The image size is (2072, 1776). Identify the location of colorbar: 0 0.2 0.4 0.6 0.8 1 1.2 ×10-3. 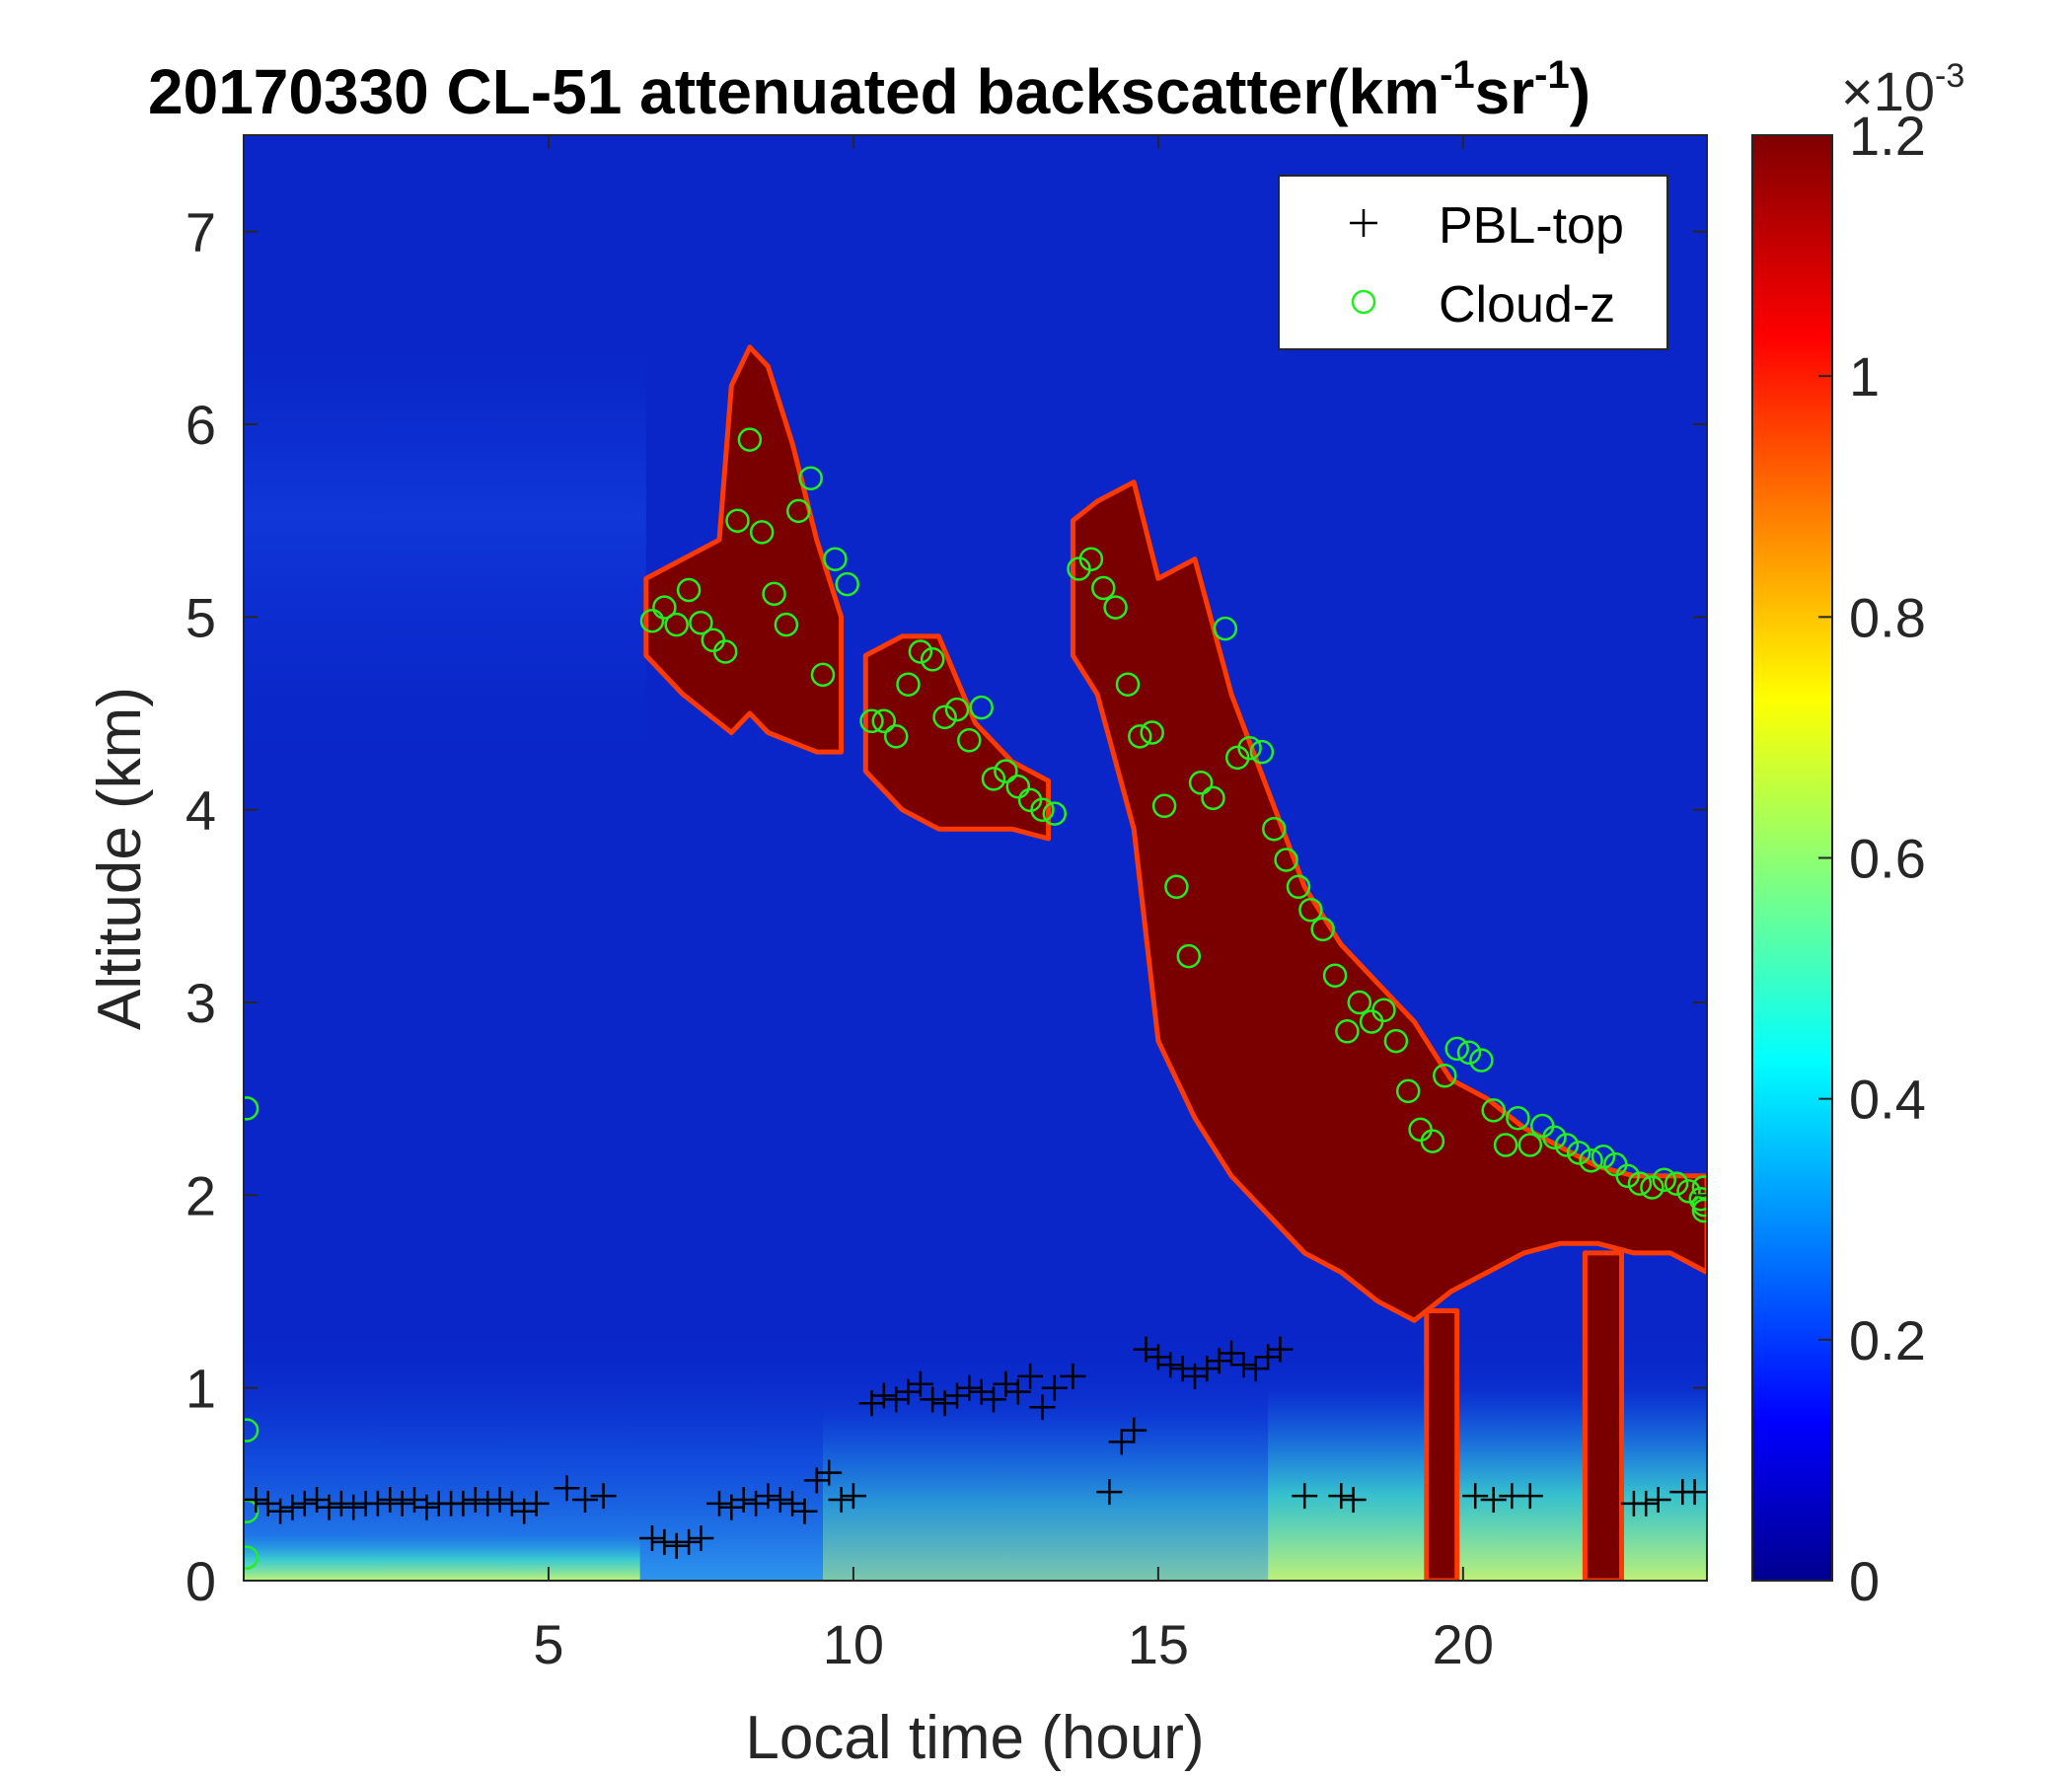
(1858, 835).